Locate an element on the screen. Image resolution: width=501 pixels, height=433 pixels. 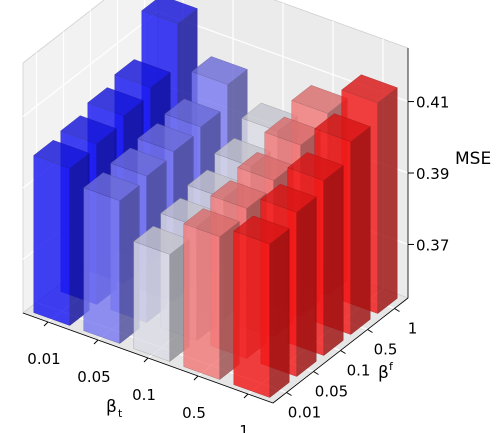
x-tick-label: 0.01 is located at coordinates (43, 359).